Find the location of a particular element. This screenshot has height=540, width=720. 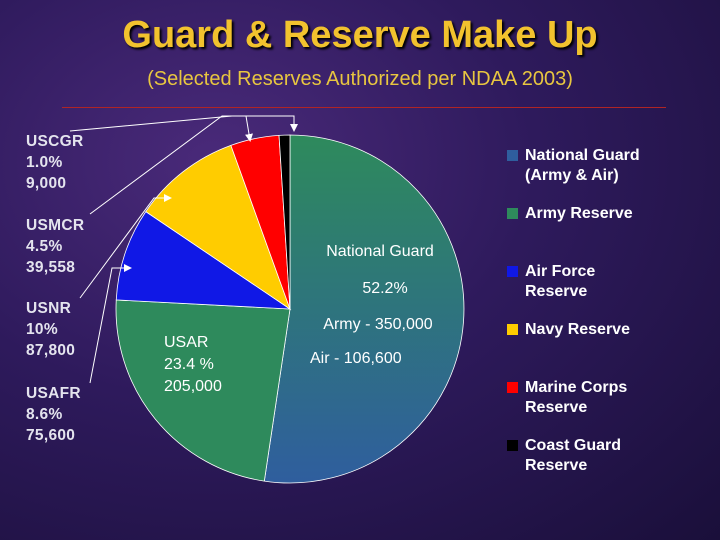

leader-line-uscgr is located at coordinates (183, 123).